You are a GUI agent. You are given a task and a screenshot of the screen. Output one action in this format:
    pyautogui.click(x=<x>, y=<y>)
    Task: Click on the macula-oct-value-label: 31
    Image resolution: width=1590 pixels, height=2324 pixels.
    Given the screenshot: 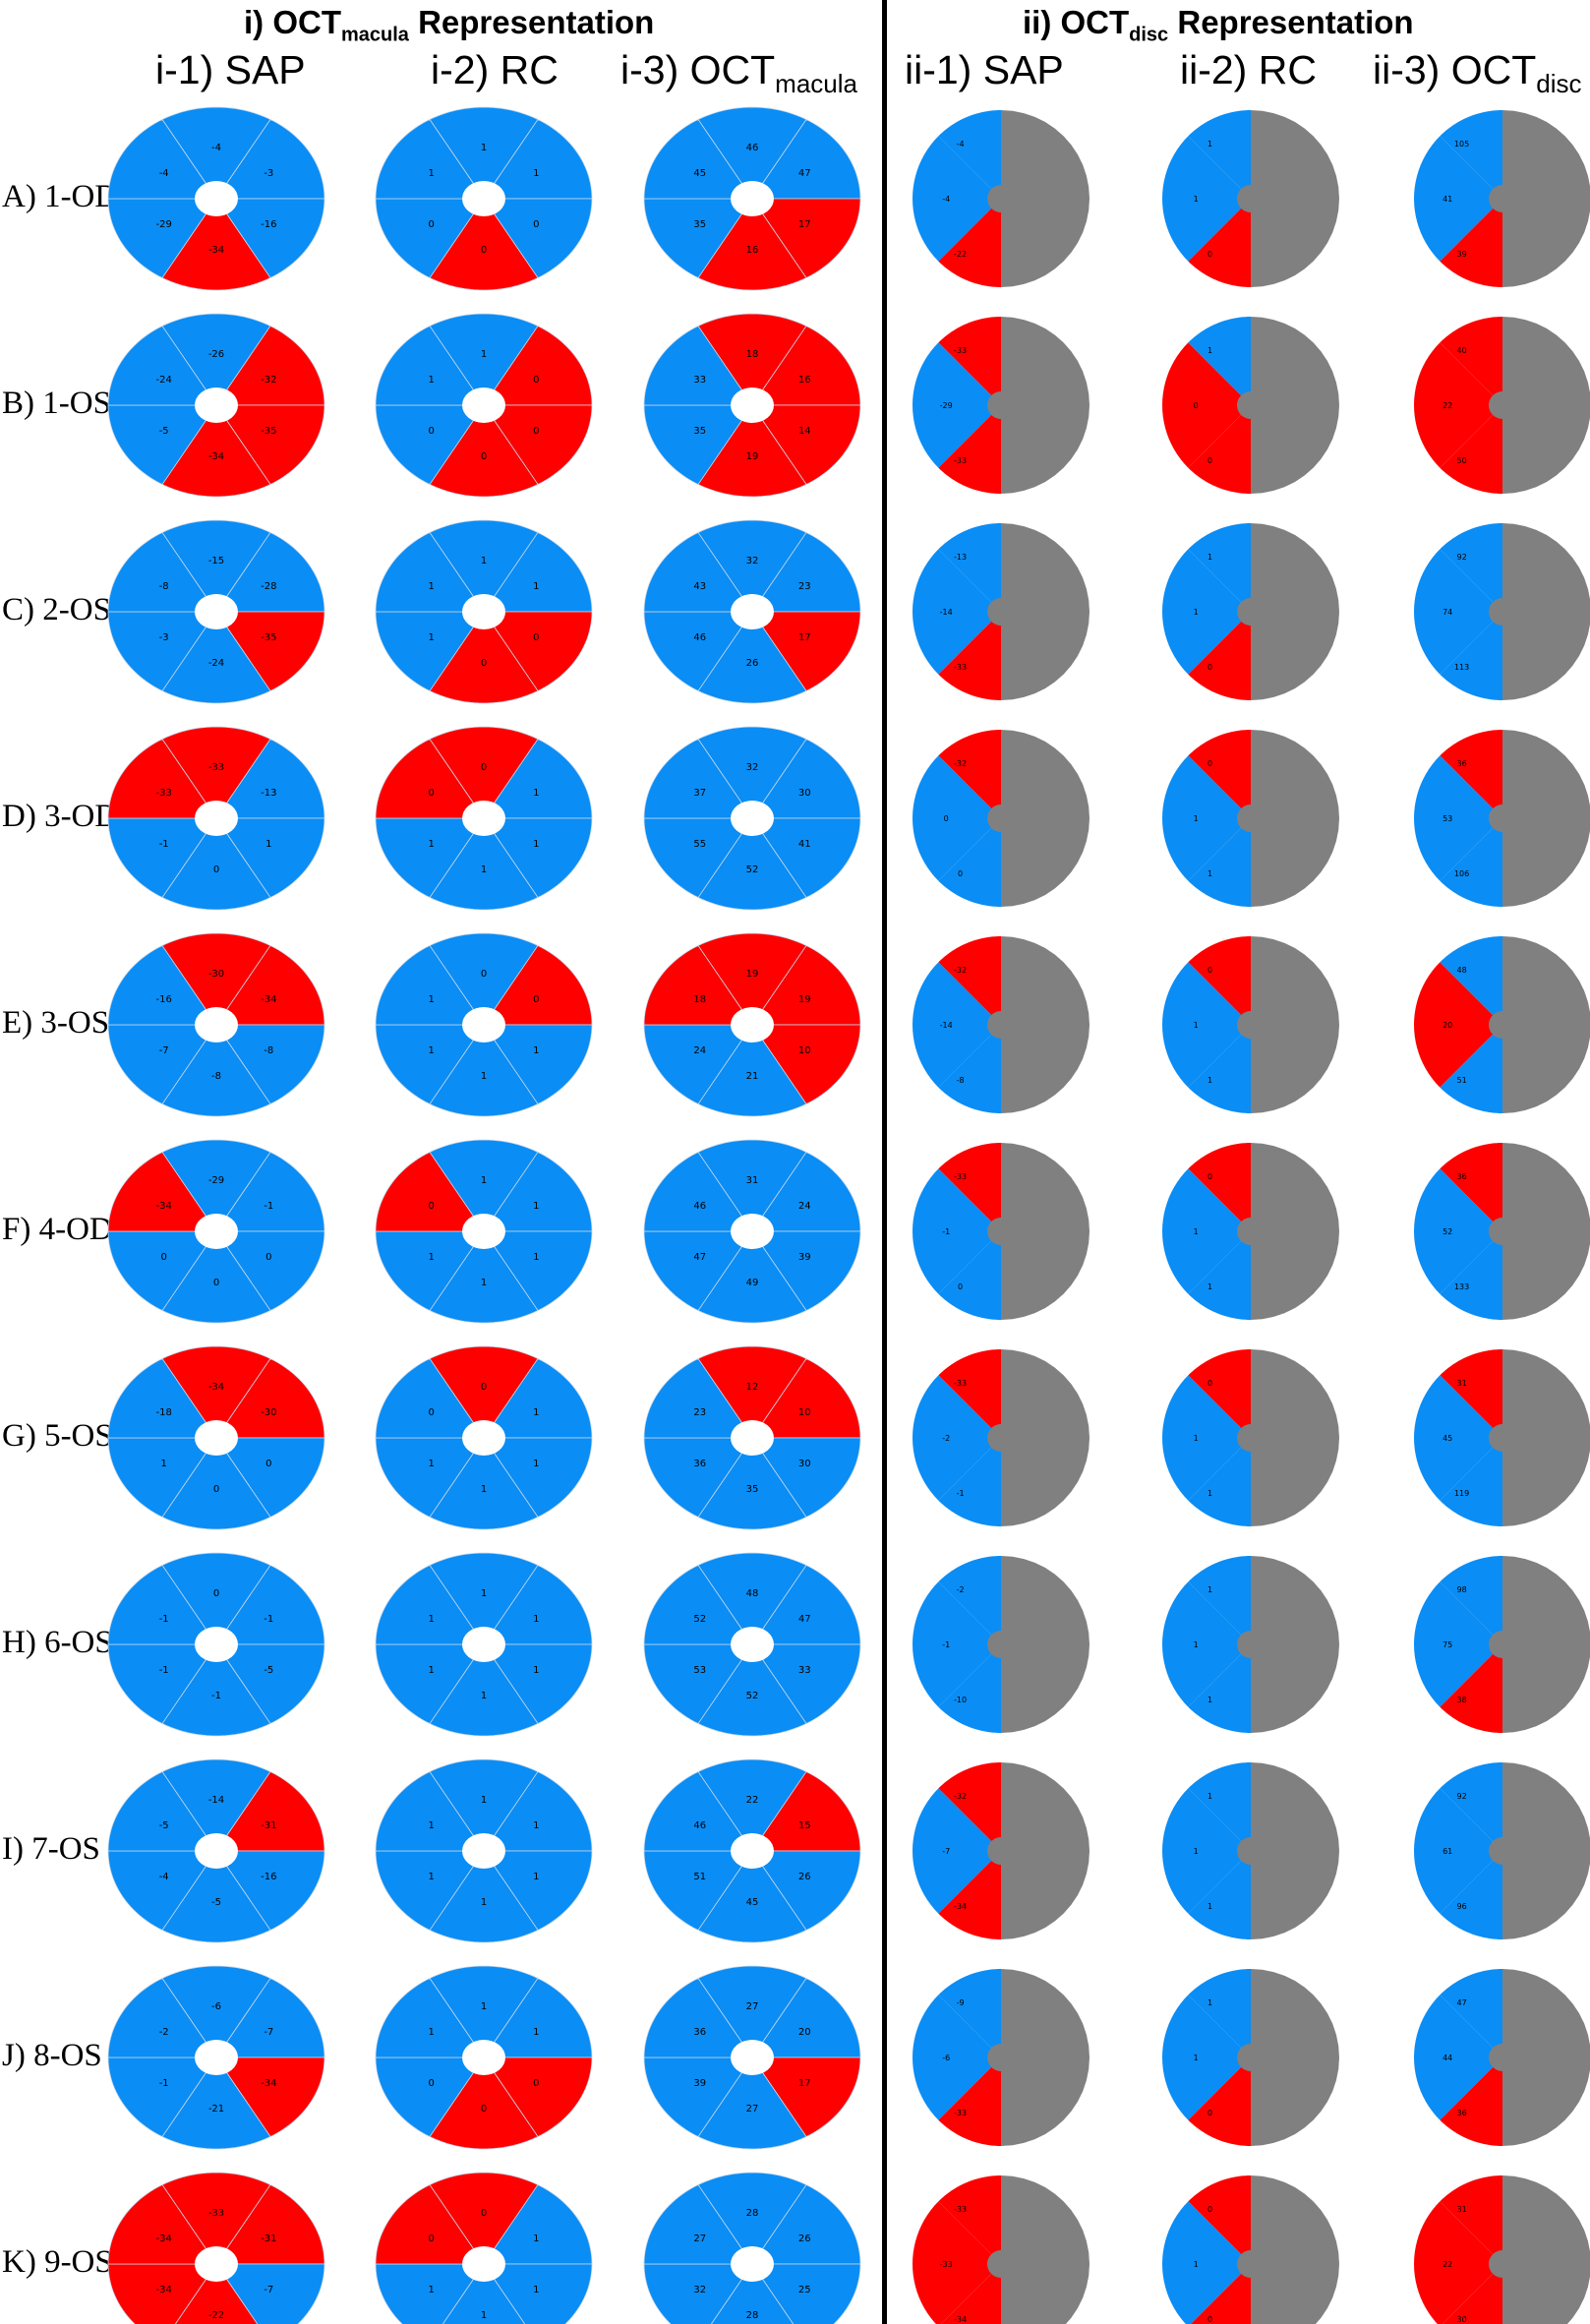 What is the action you would take?
    pyautogui.click(x=753, y=1180)
    